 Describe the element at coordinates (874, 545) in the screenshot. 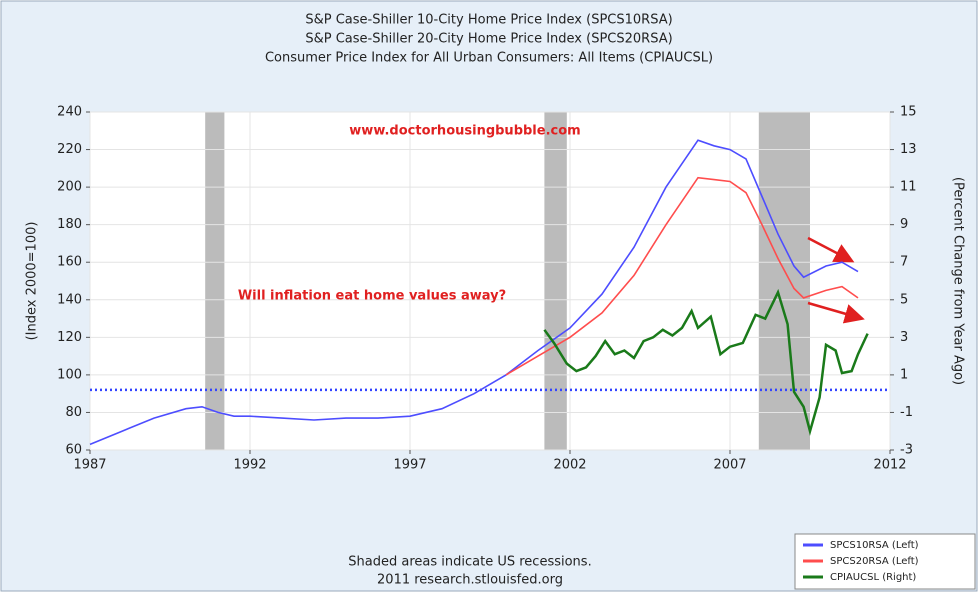

I see `legend-label: SPCS10RSA (Left)` at that location.